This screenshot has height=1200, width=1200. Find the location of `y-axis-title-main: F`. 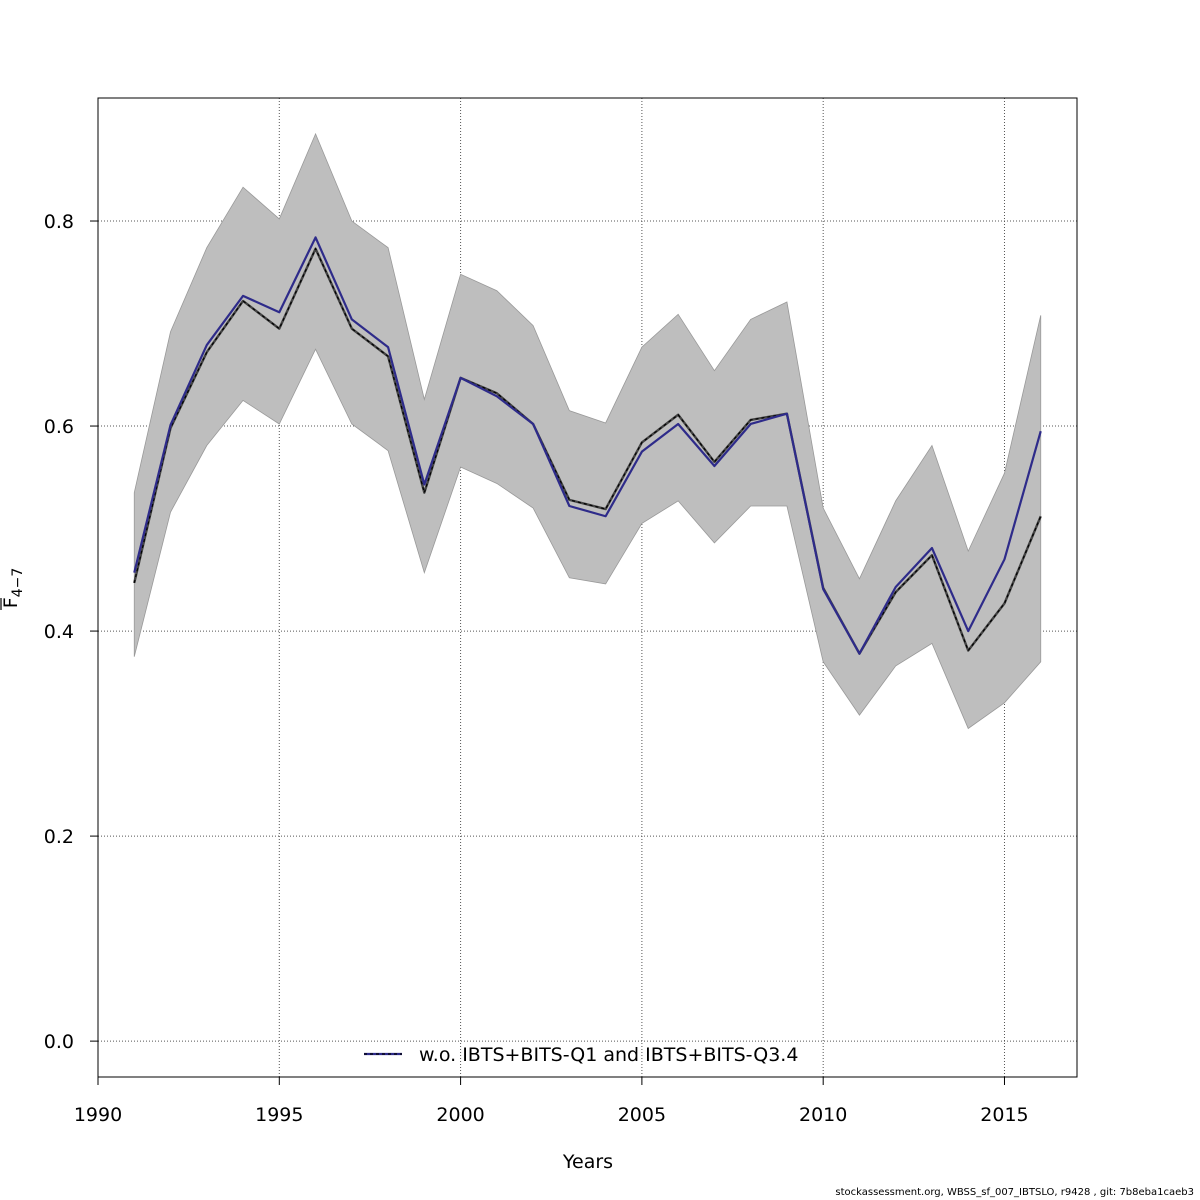

y-axis-title-main: F is located at coordinates (11, 602).